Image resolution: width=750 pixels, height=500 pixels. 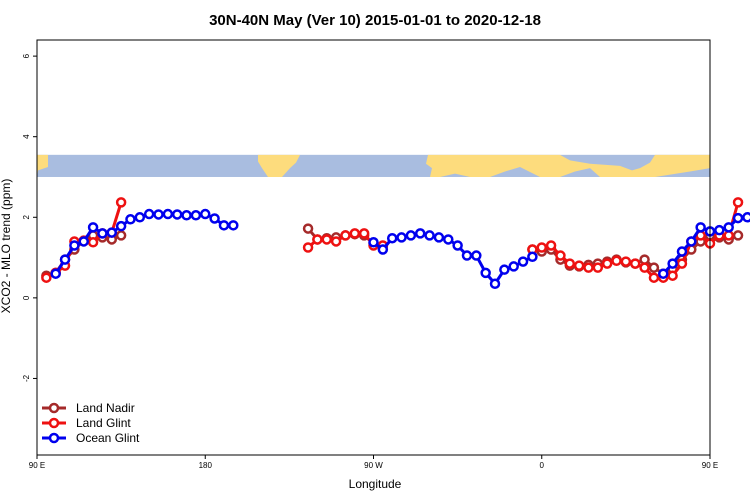 I want to click on legend-item: Land Nadir, so click(x=88, y=408).